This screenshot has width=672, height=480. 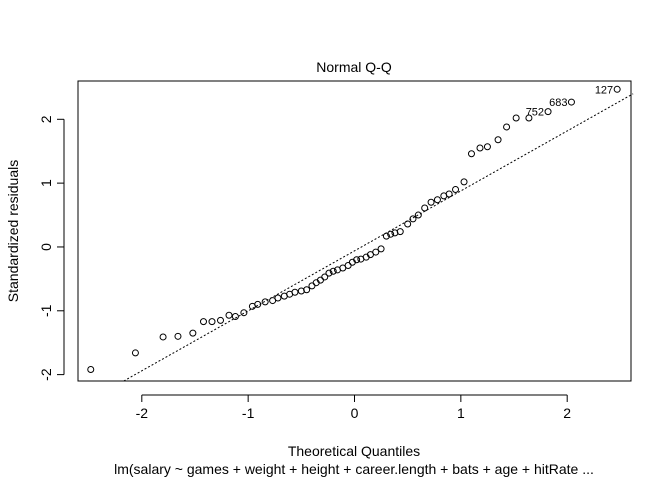 I want to click on point-labels-layer: 752 683 127, so click(x=569, y=101).